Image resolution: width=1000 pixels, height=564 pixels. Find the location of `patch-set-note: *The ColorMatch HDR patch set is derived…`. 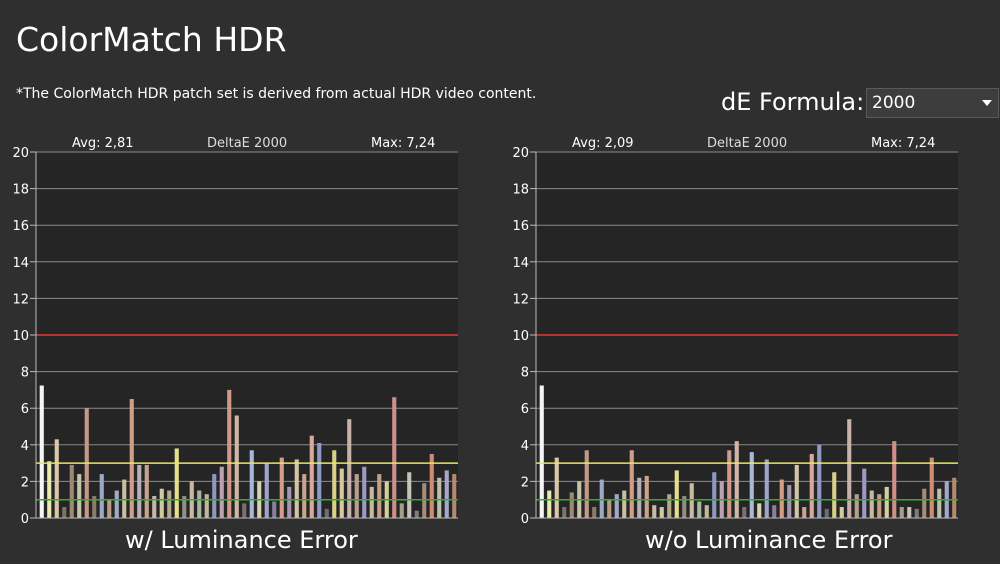

patch-set-note: *The ColorMatch HDR patch set is derived… is located at coordinates (276, 94).